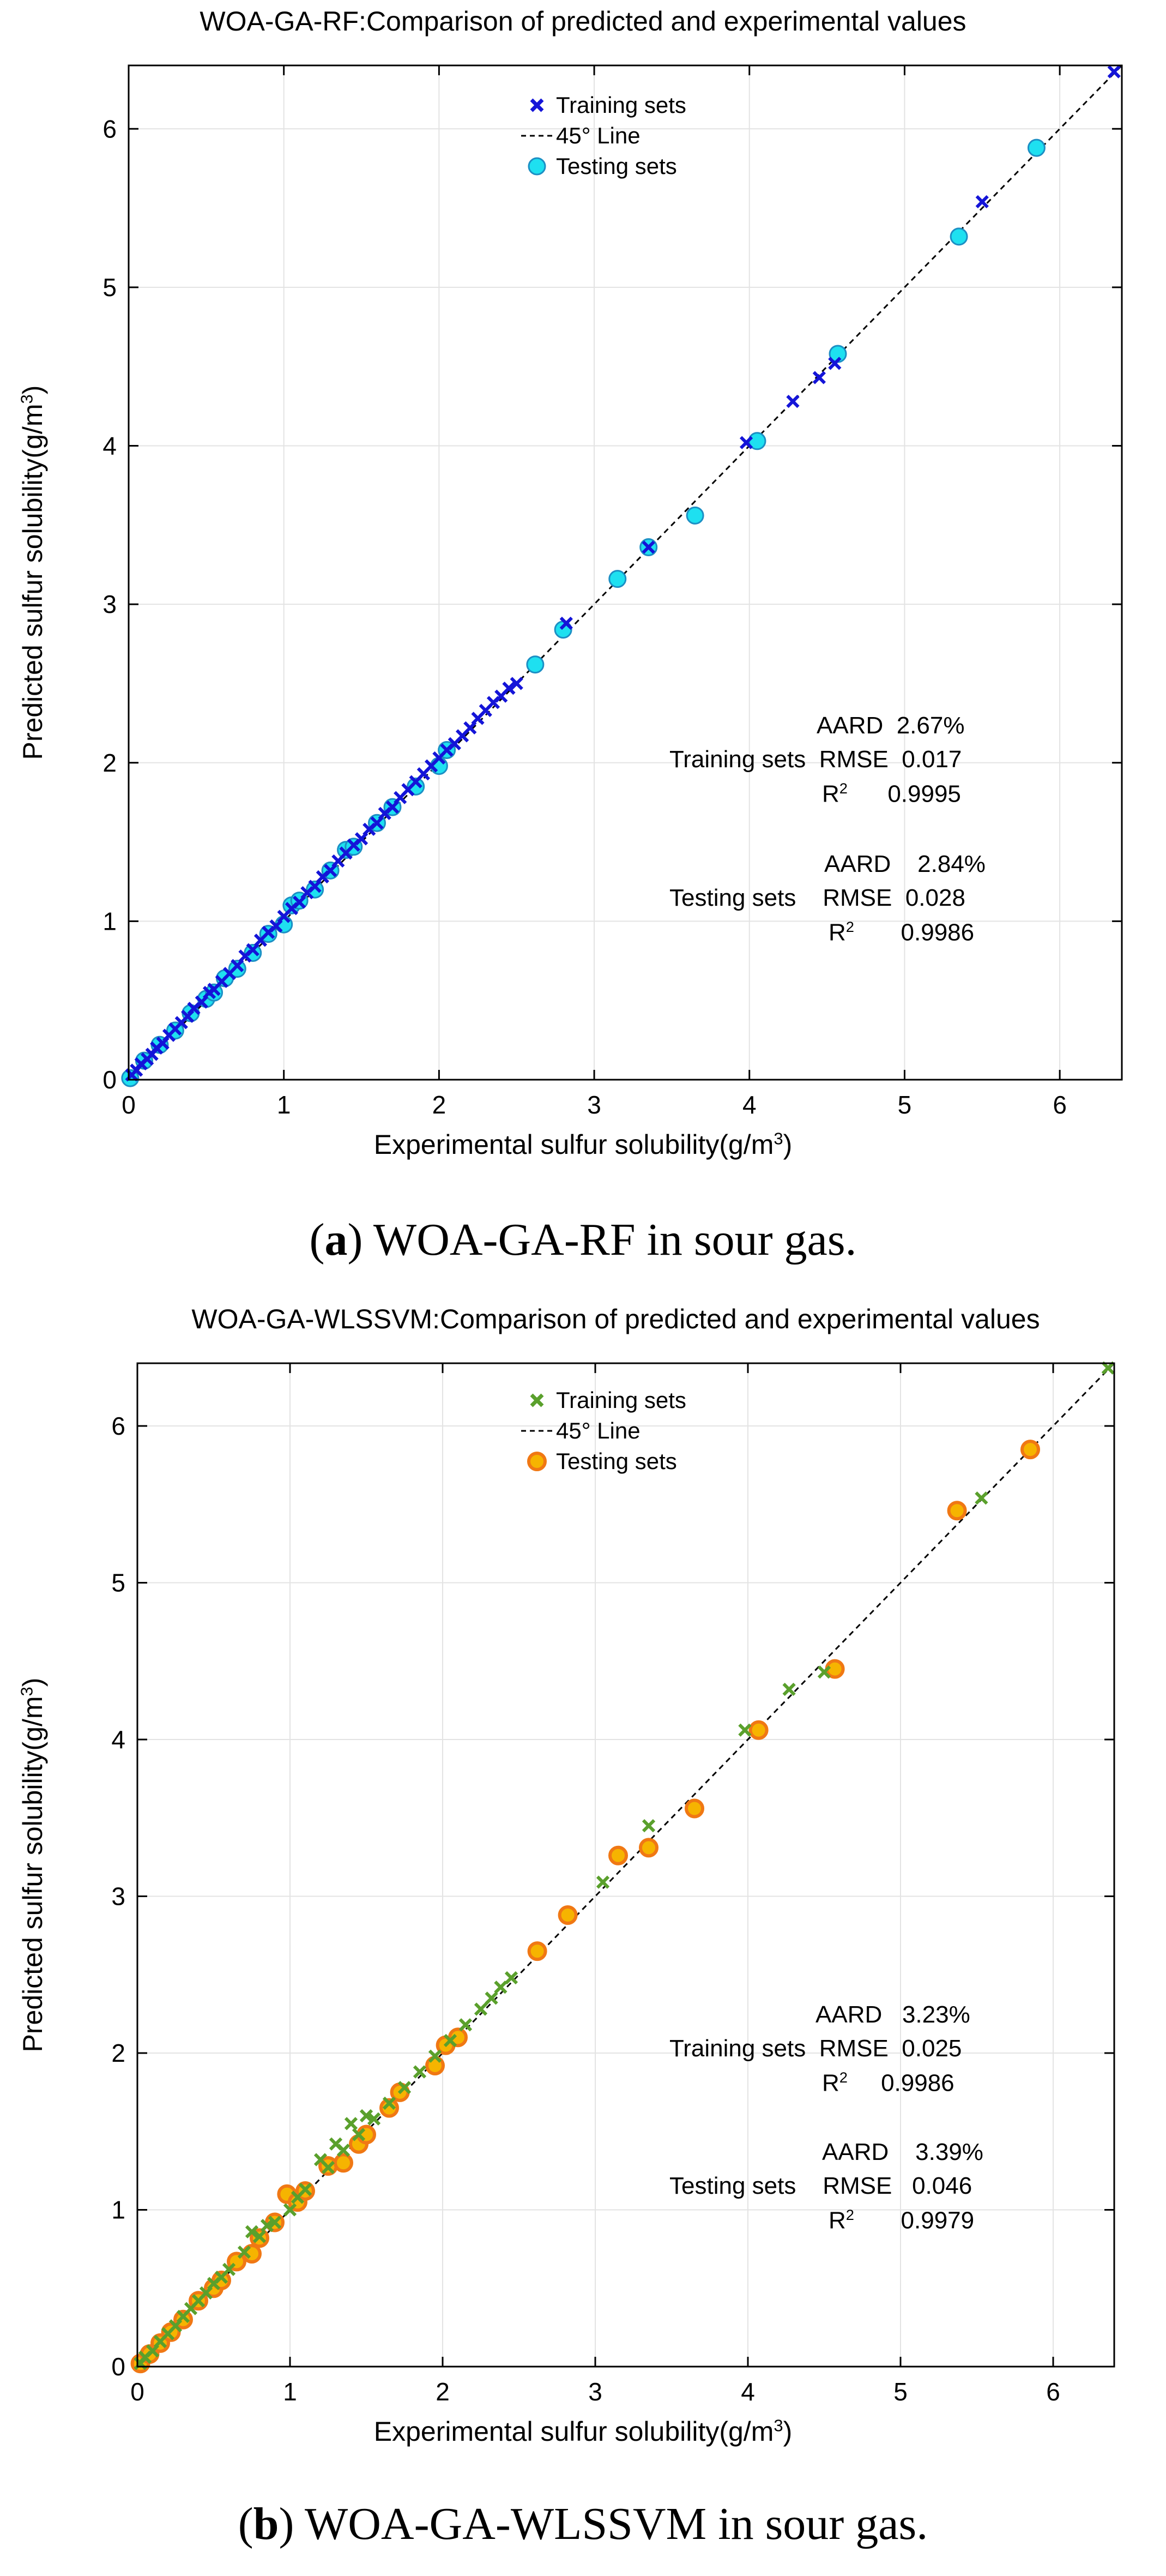  What do you see at coordinates (284, 1105) in the screenshot?
I see `x-tick-label: 1` at bounding box center [284, 1105].